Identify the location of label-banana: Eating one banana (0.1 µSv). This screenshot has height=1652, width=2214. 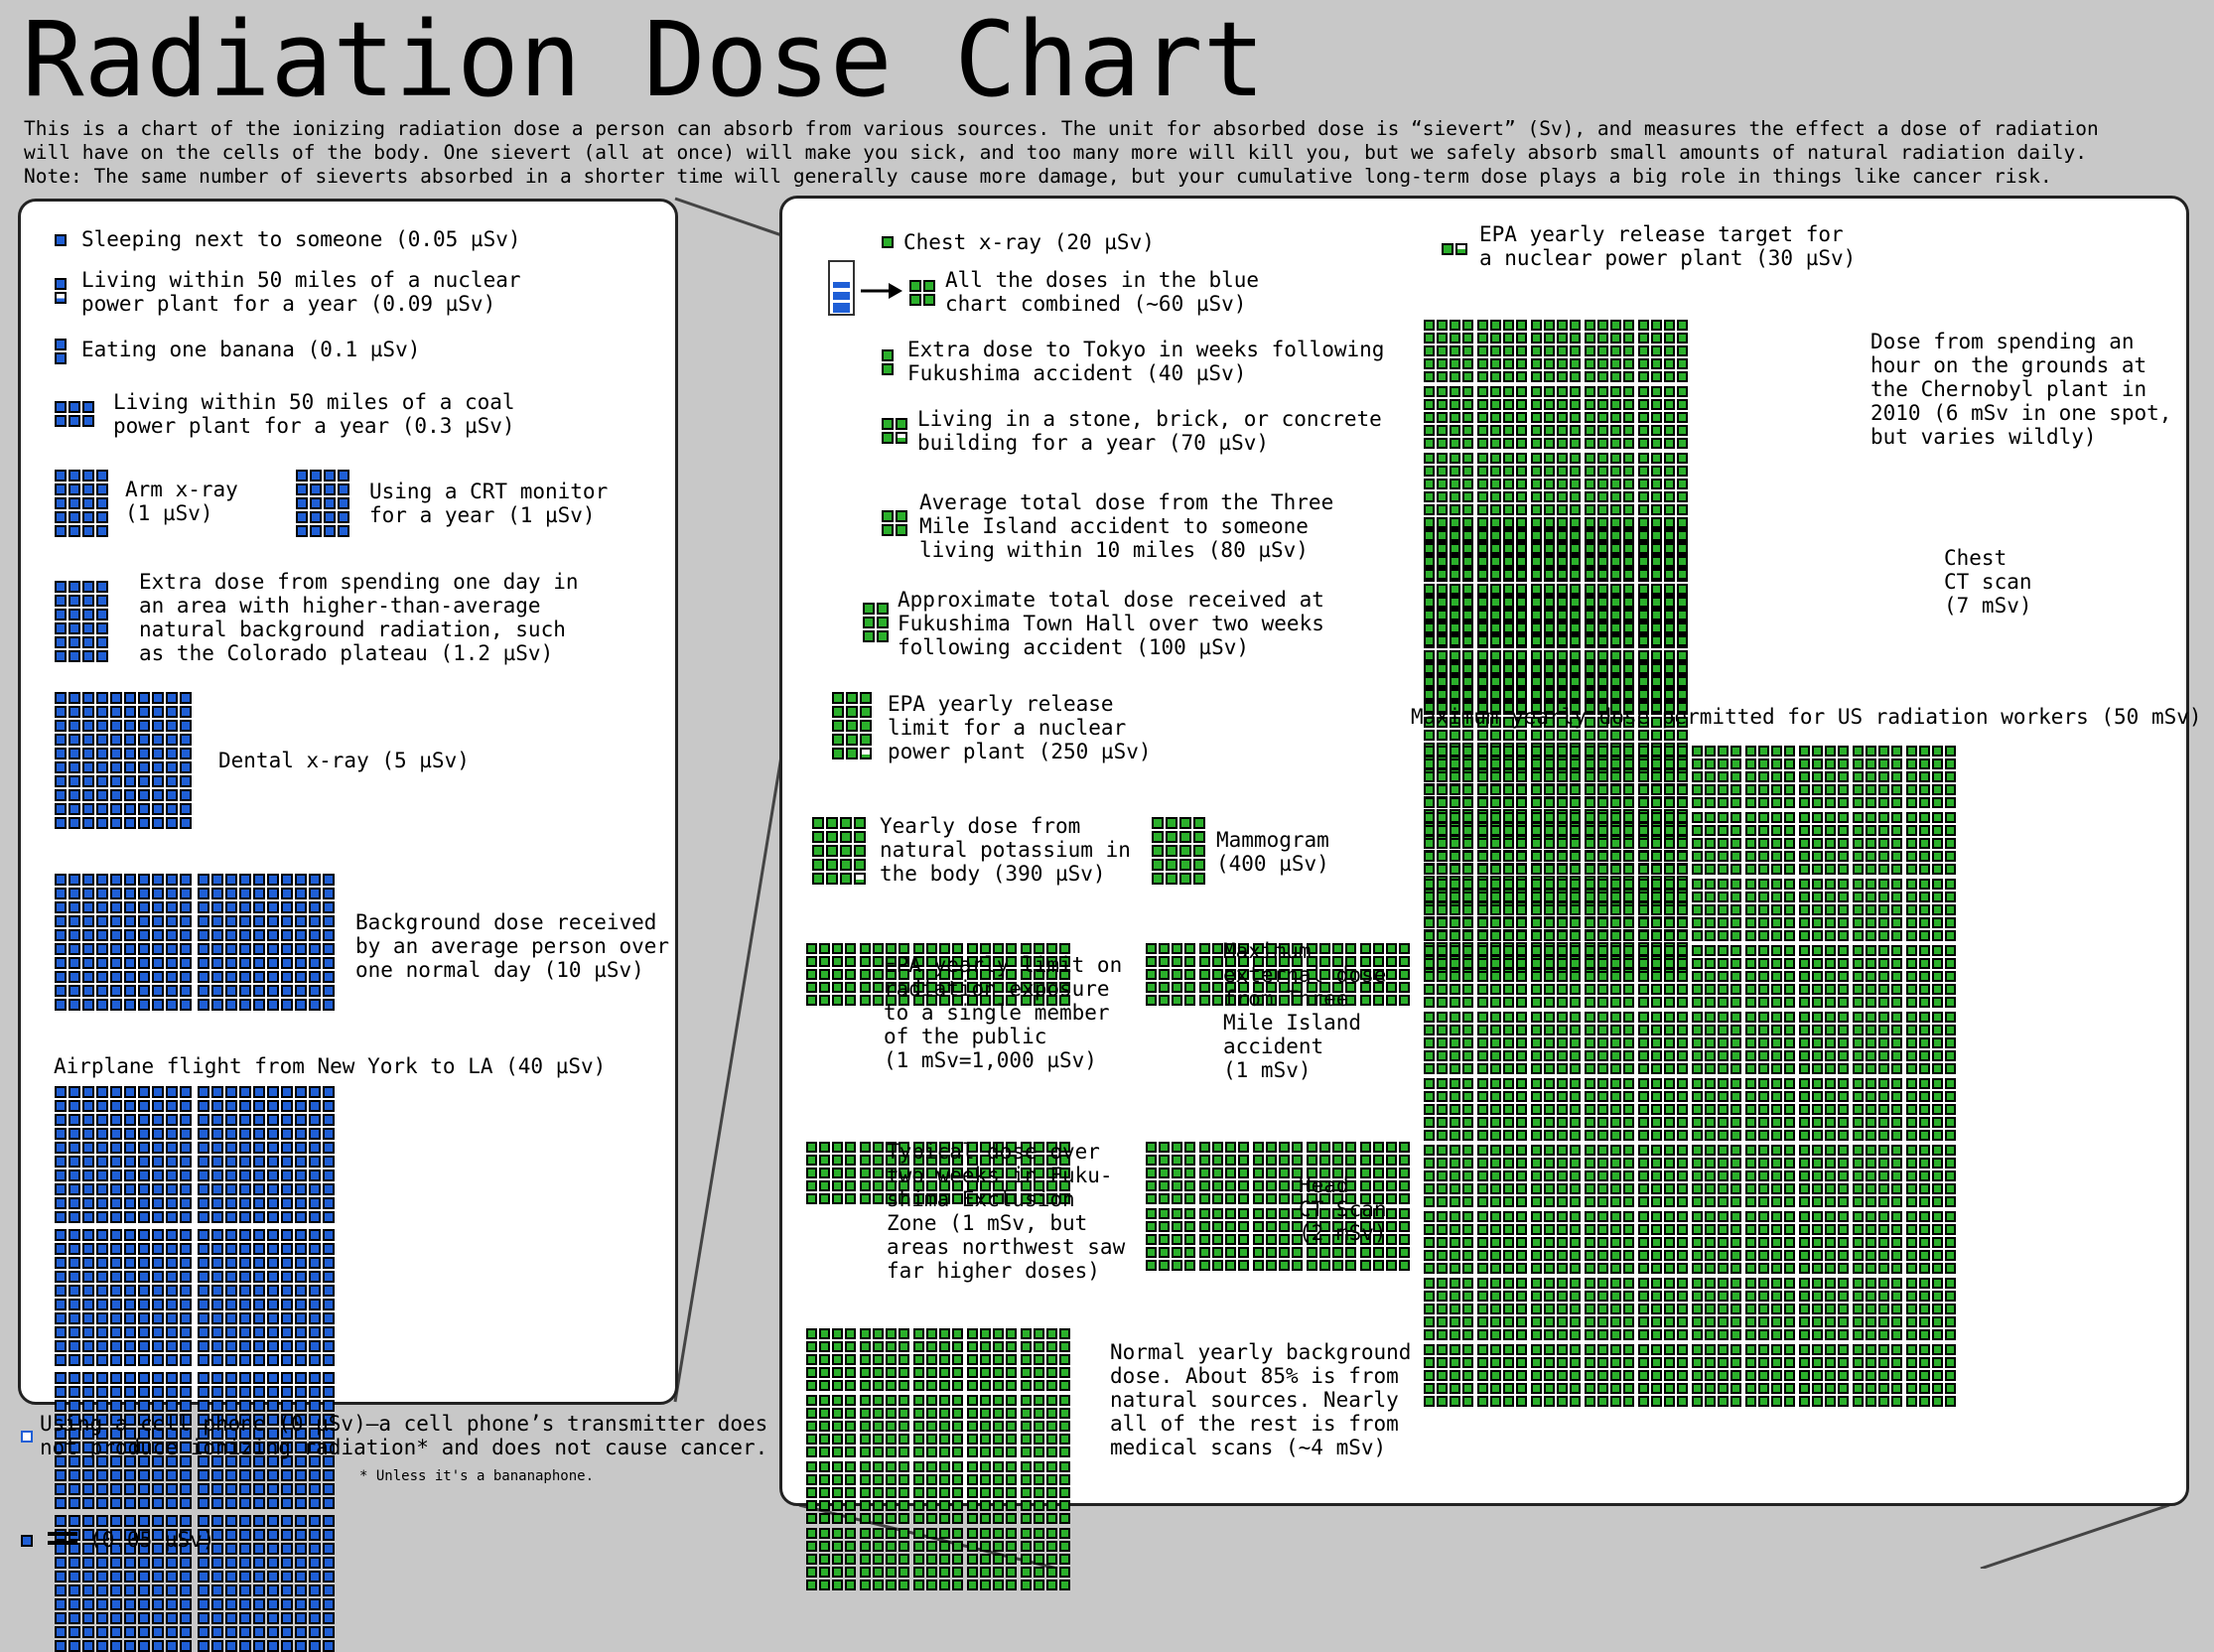
(250, 349).